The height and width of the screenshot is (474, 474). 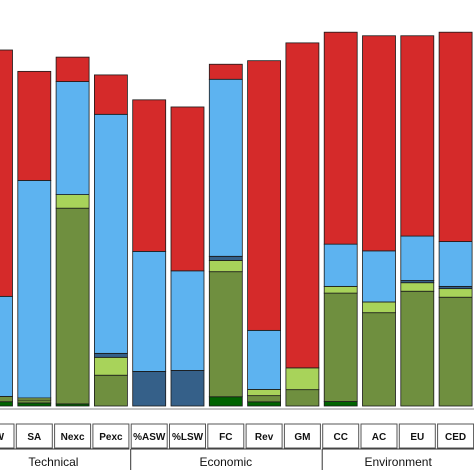 I want to click on group-economic: Economic, so click(x=225, y=459).